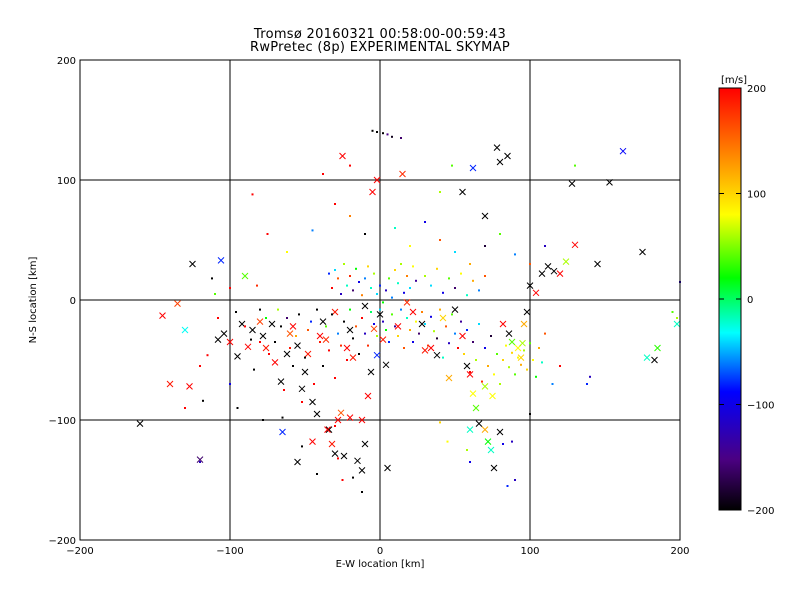  Describe the element at coordinates (760, 511) in the screenshot. I see `colorbar-tick-label: −200` at that location.